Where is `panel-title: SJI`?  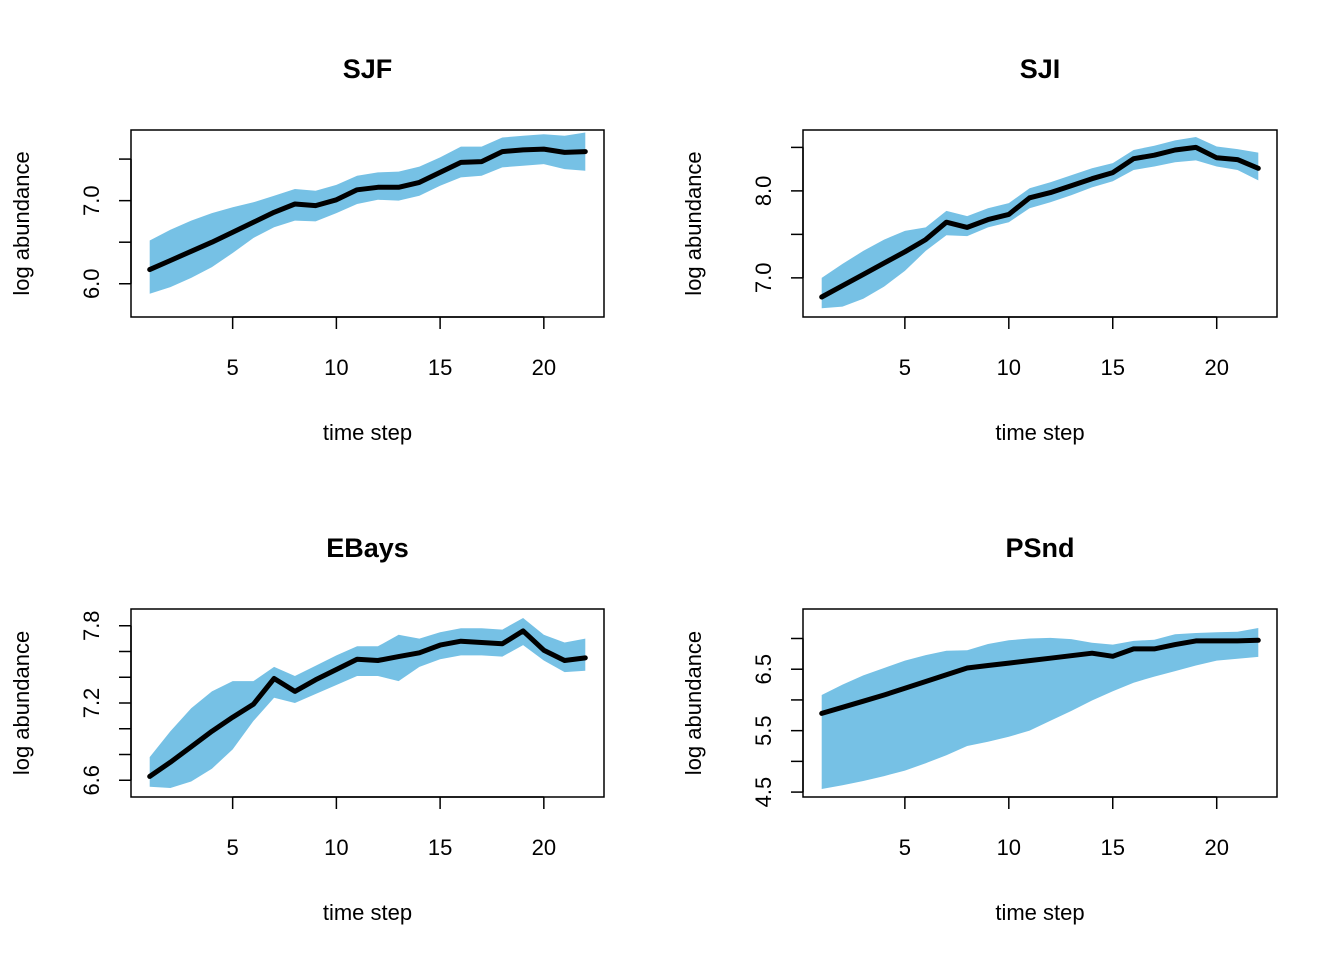 panel-title: SJI is located at coordinates (1040, 69).